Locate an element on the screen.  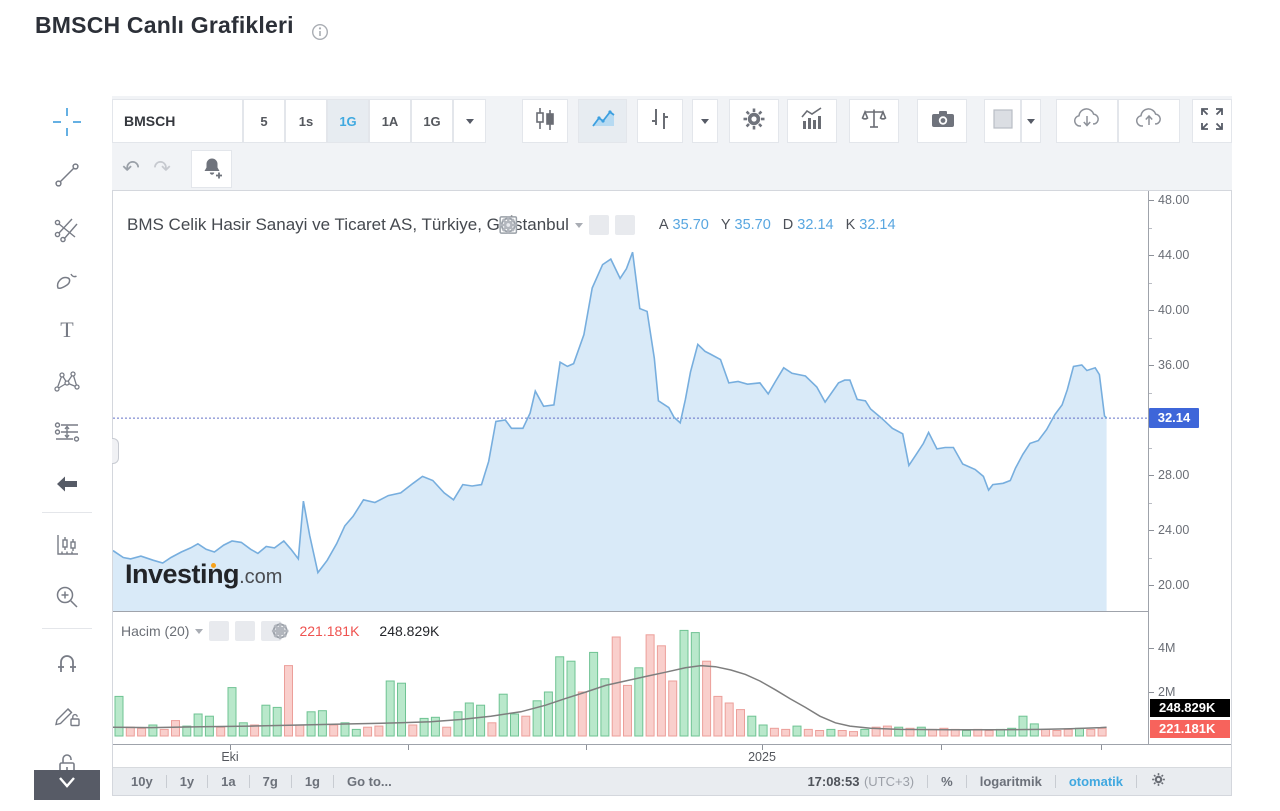
price-axis-label: 20.00 is located at coordinates (1174, 585).